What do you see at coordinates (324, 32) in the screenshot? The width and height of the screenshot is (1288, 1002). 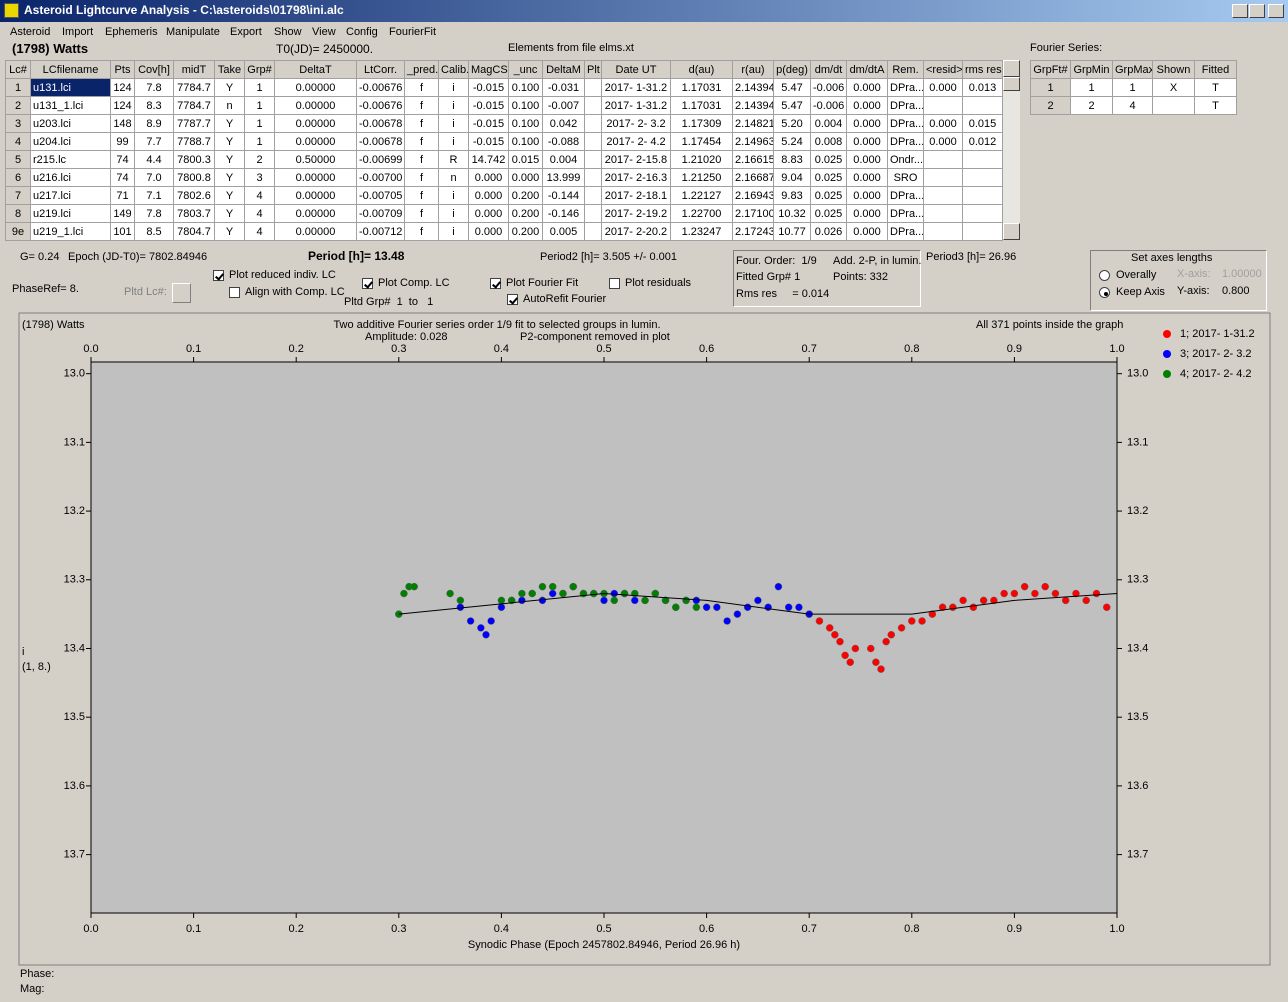 I see `menu-item: View` at bounding box center [324, 32].